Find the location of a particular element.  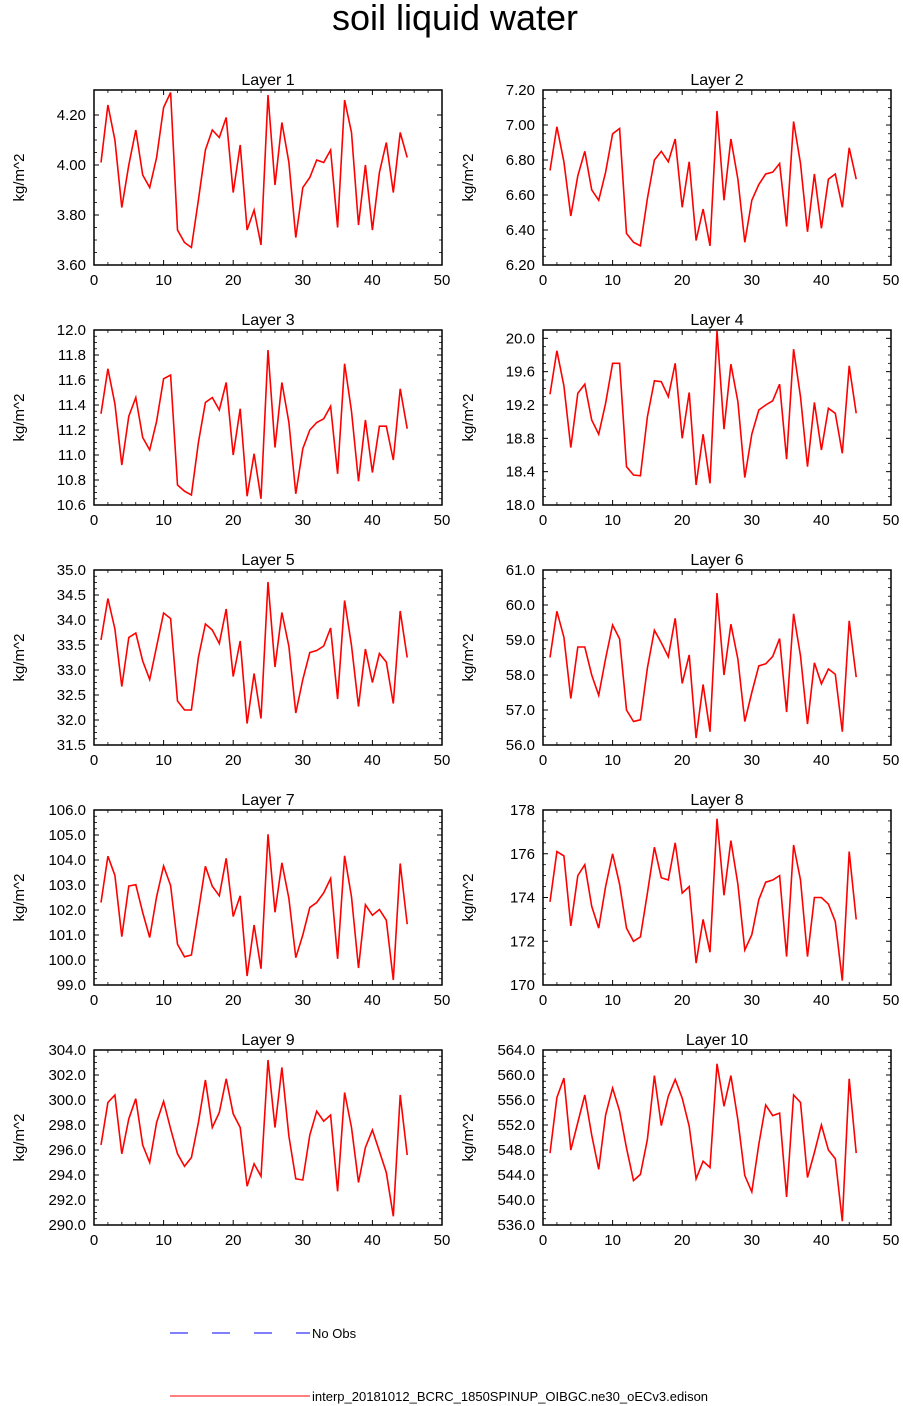

y-tick-label: 18.0 is located at coordinates (520, 505).